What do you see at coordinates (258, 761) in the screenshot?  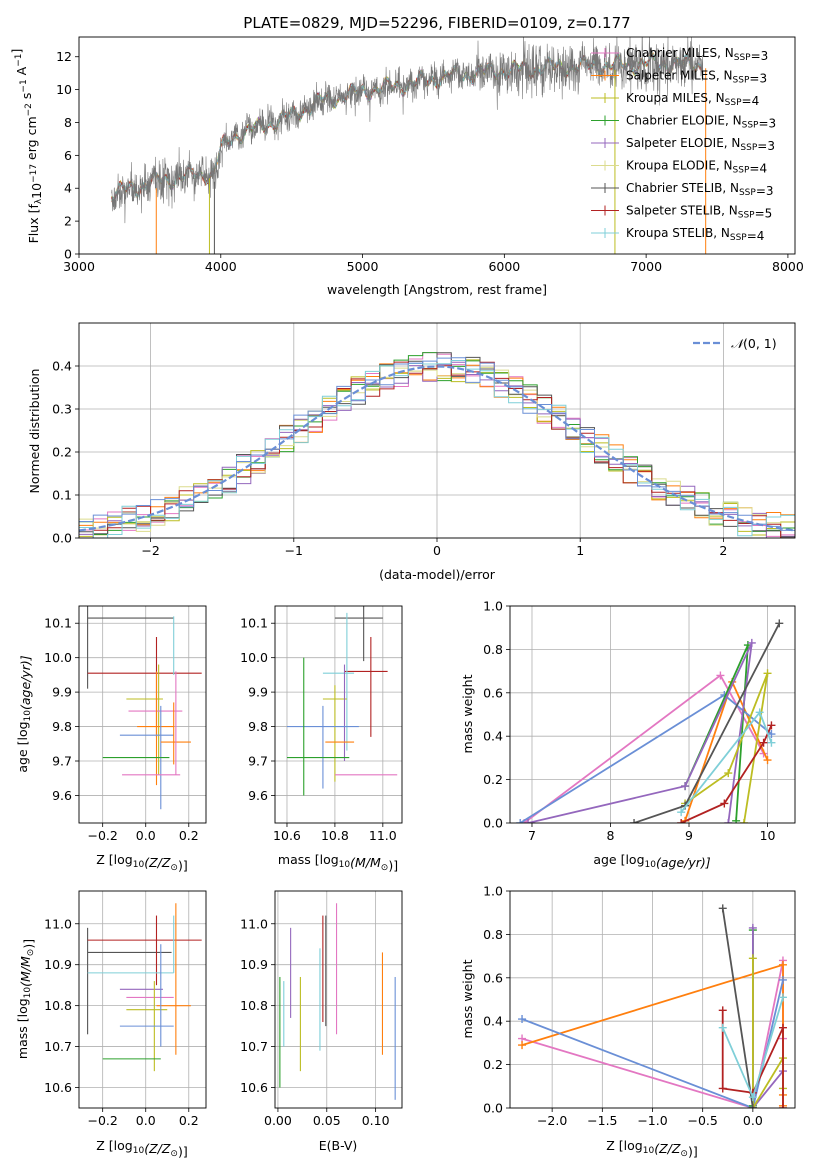 I see `y-tick-label: 9.7` at bounding box center [258, 761].